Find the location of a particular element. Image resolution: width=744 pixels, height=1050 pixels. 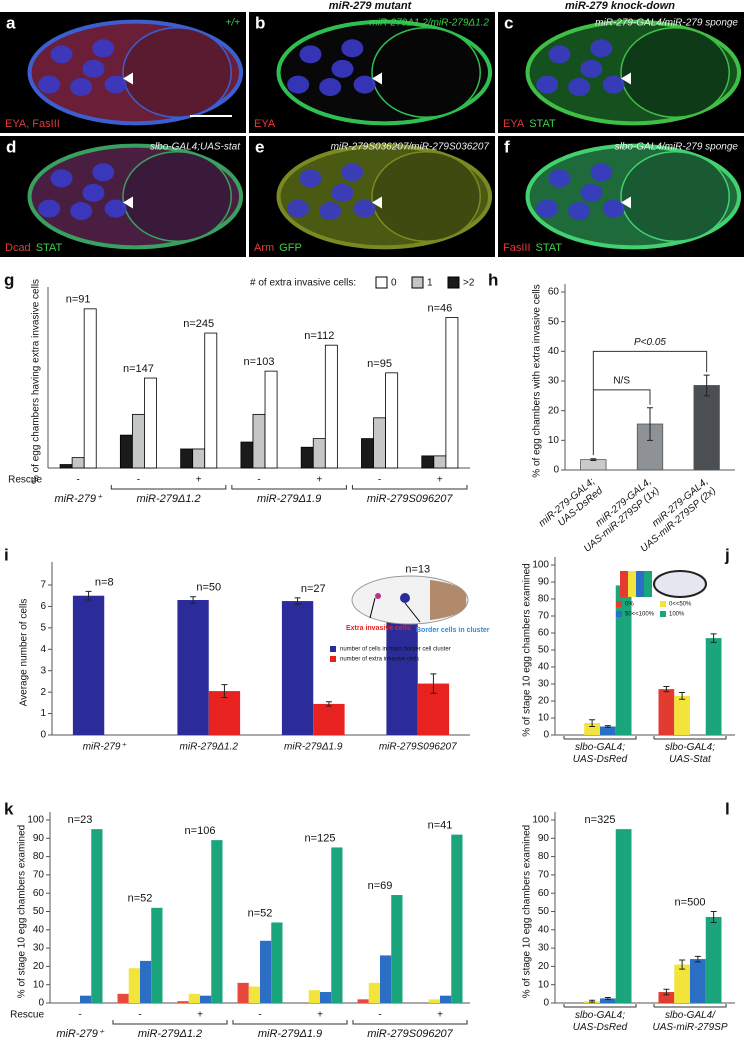

panel-letter: f is located at coordinates (507, 146).